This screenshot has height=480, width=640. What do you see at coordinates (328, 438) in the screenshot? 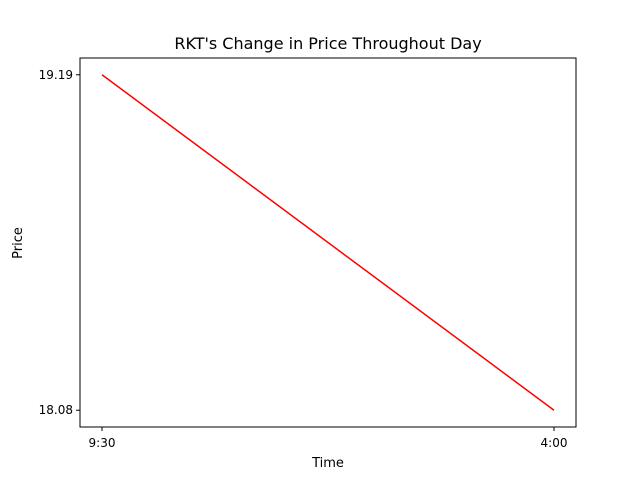
I see `x-axis-ticks: 9:30 4:00` at bounding box center [328, 438].